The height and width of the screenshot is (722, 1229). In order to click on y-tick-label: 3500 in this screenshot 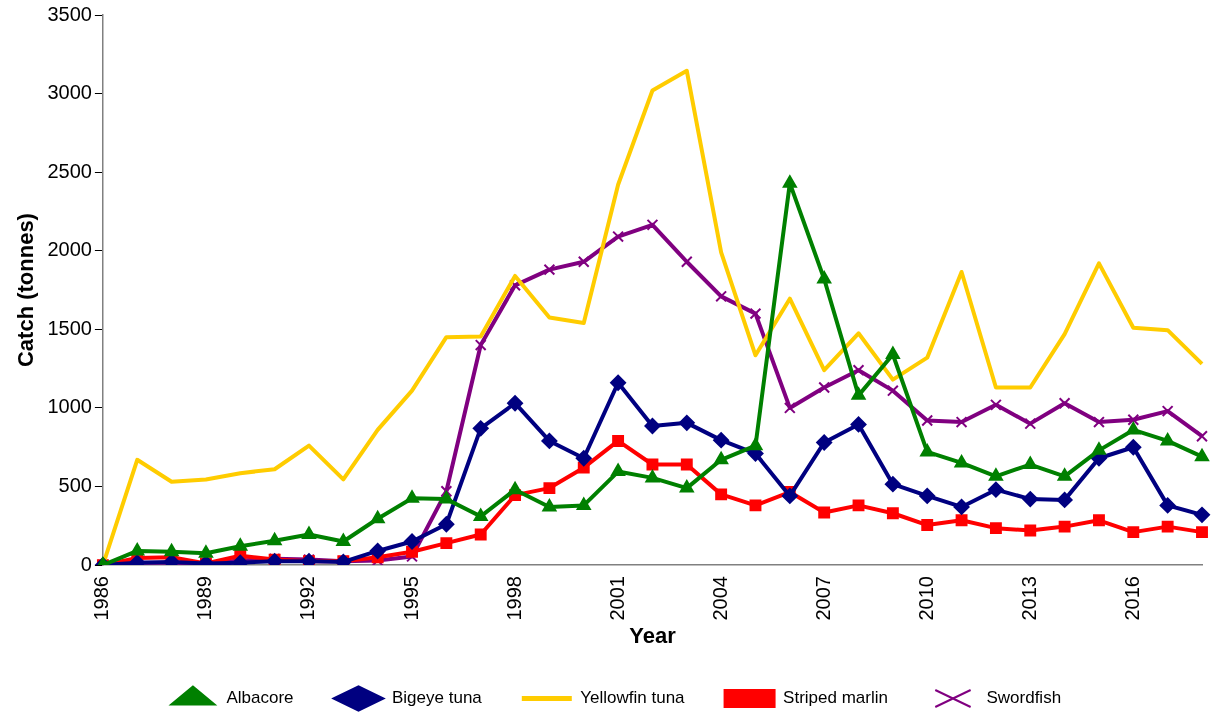, I will do `click(69, 13)`.